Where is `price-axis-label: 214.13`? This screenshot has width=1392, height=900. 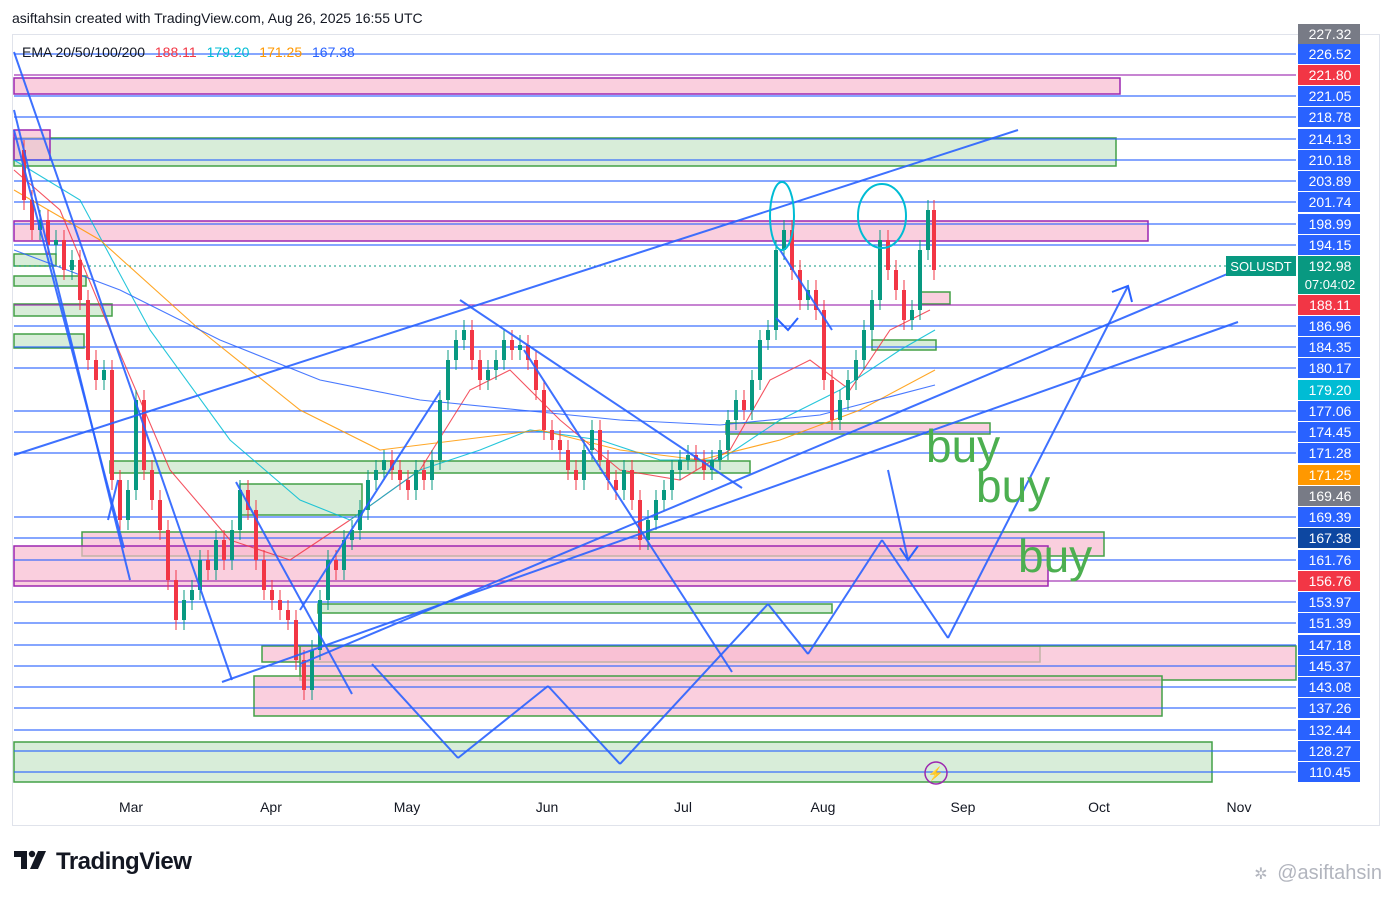
price-axis-label: 214.13 is located at coordinates (1330, 139).